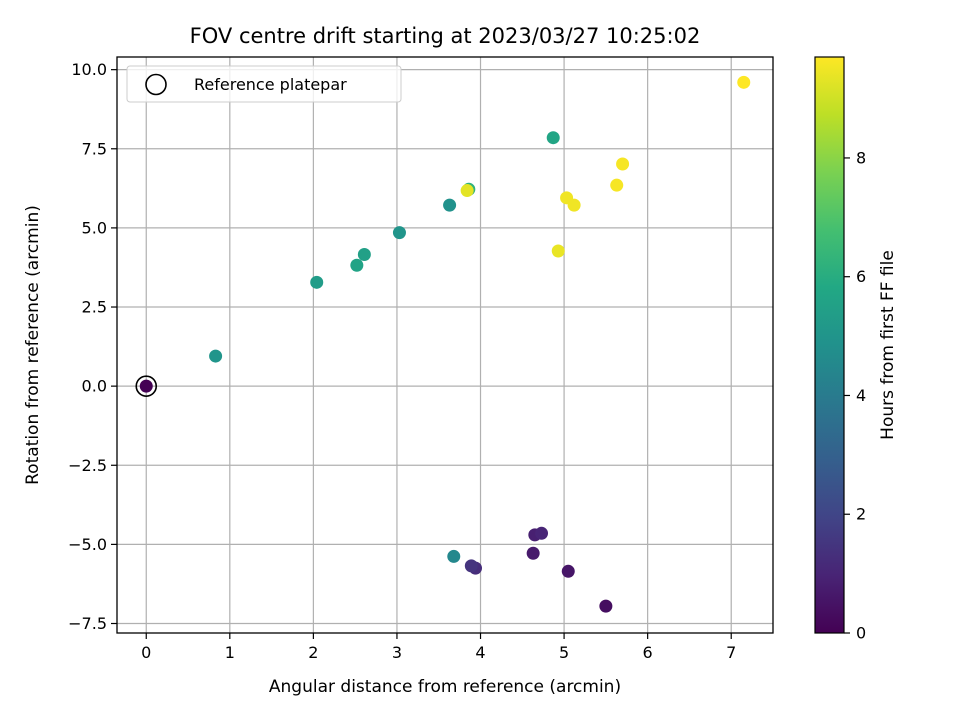 The height and width of the screenshot is (720, 960). I want to click on y-axis: −7.5 −5.0 −2.5 0.0 2.5 5.0 7.5 10.0, so click(92, 346).